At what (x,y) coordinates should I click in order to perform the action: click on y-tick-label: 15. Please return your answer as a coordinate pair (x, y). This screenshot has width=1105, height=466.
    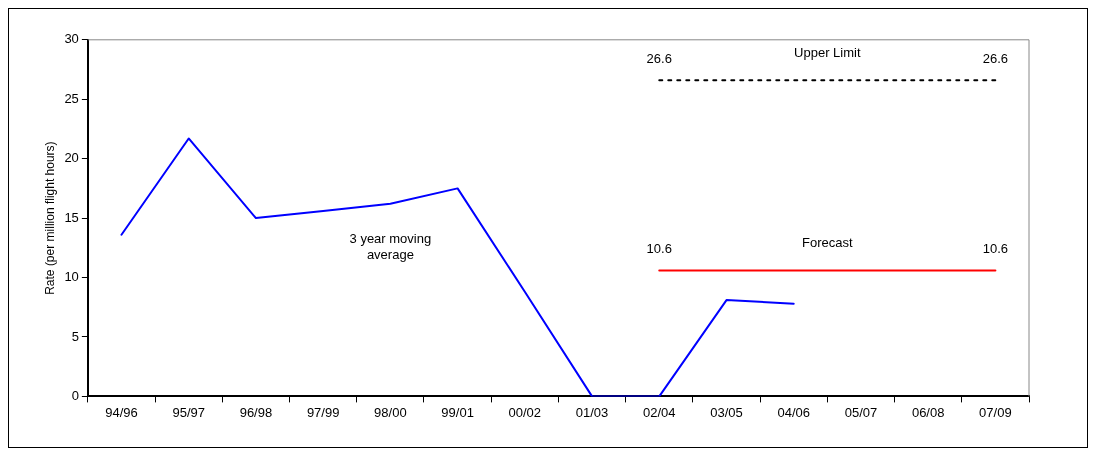
    Looking at the image, I should click on (71, 217).